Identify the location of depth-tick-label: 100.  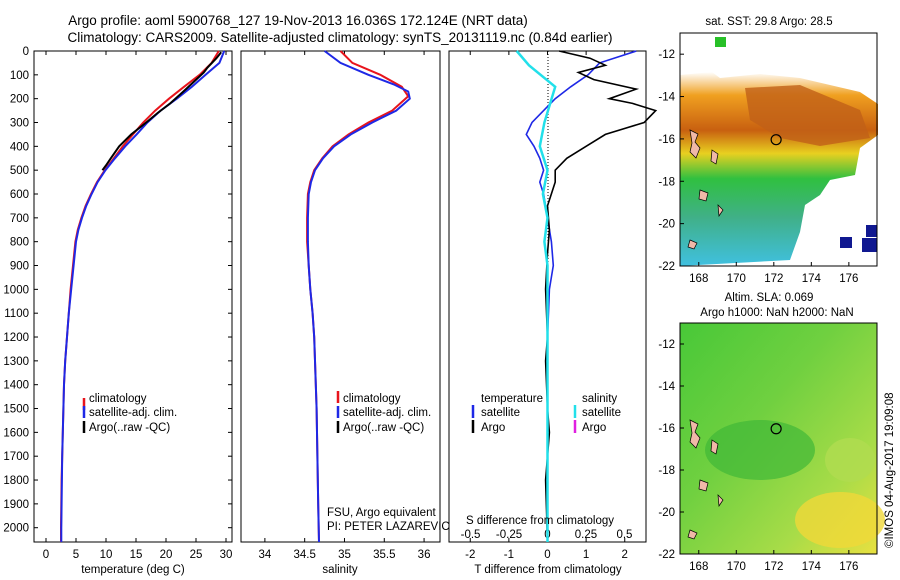
(19, 76).